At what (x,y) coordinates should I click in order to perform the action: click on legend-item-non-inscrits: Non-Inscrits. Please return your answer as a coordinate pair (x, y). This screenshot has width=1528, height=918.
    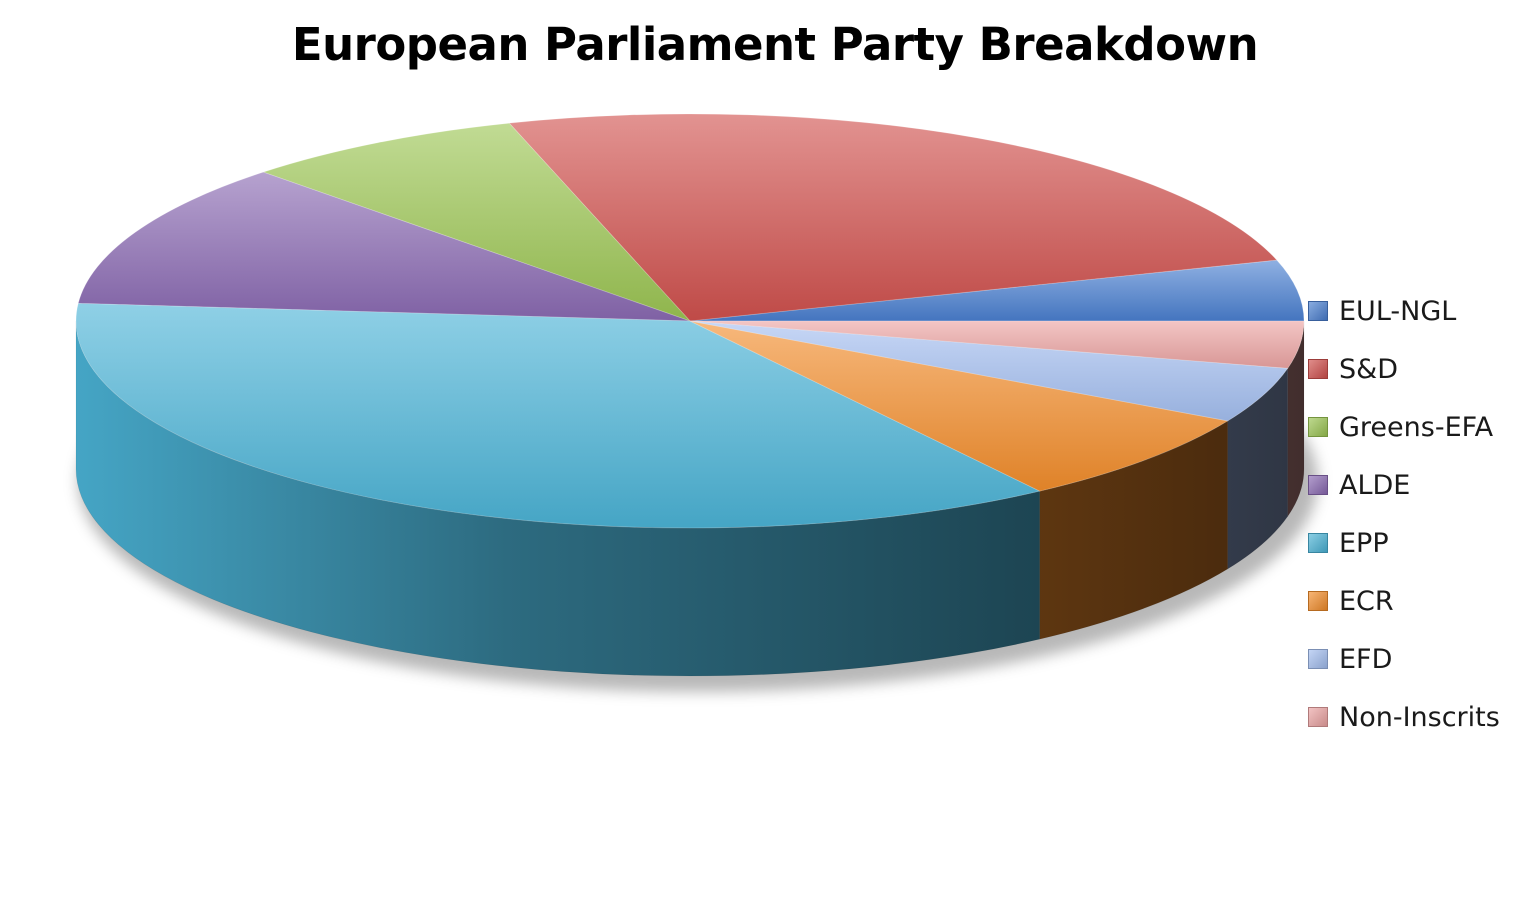
    Looking at the image, I should click on (1415, 717).